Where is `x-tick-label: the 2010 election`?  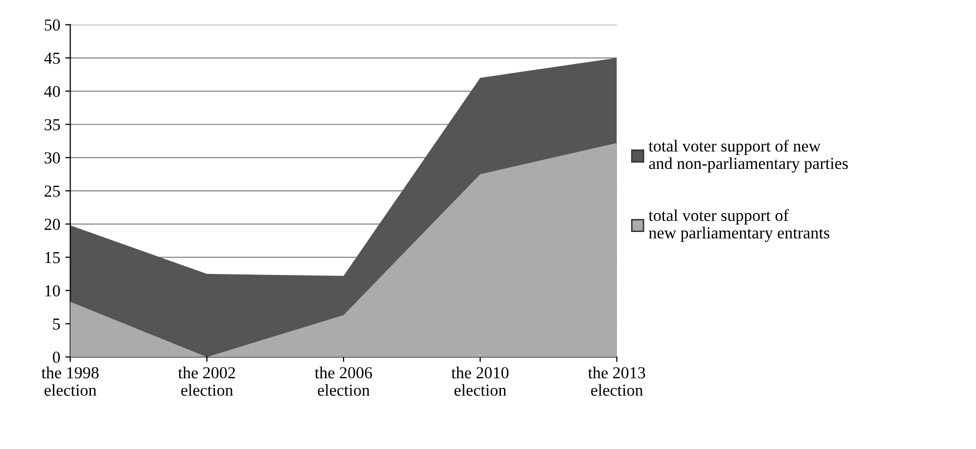
x-tick-label: the 2010 election is located at coordinates (479, 381).